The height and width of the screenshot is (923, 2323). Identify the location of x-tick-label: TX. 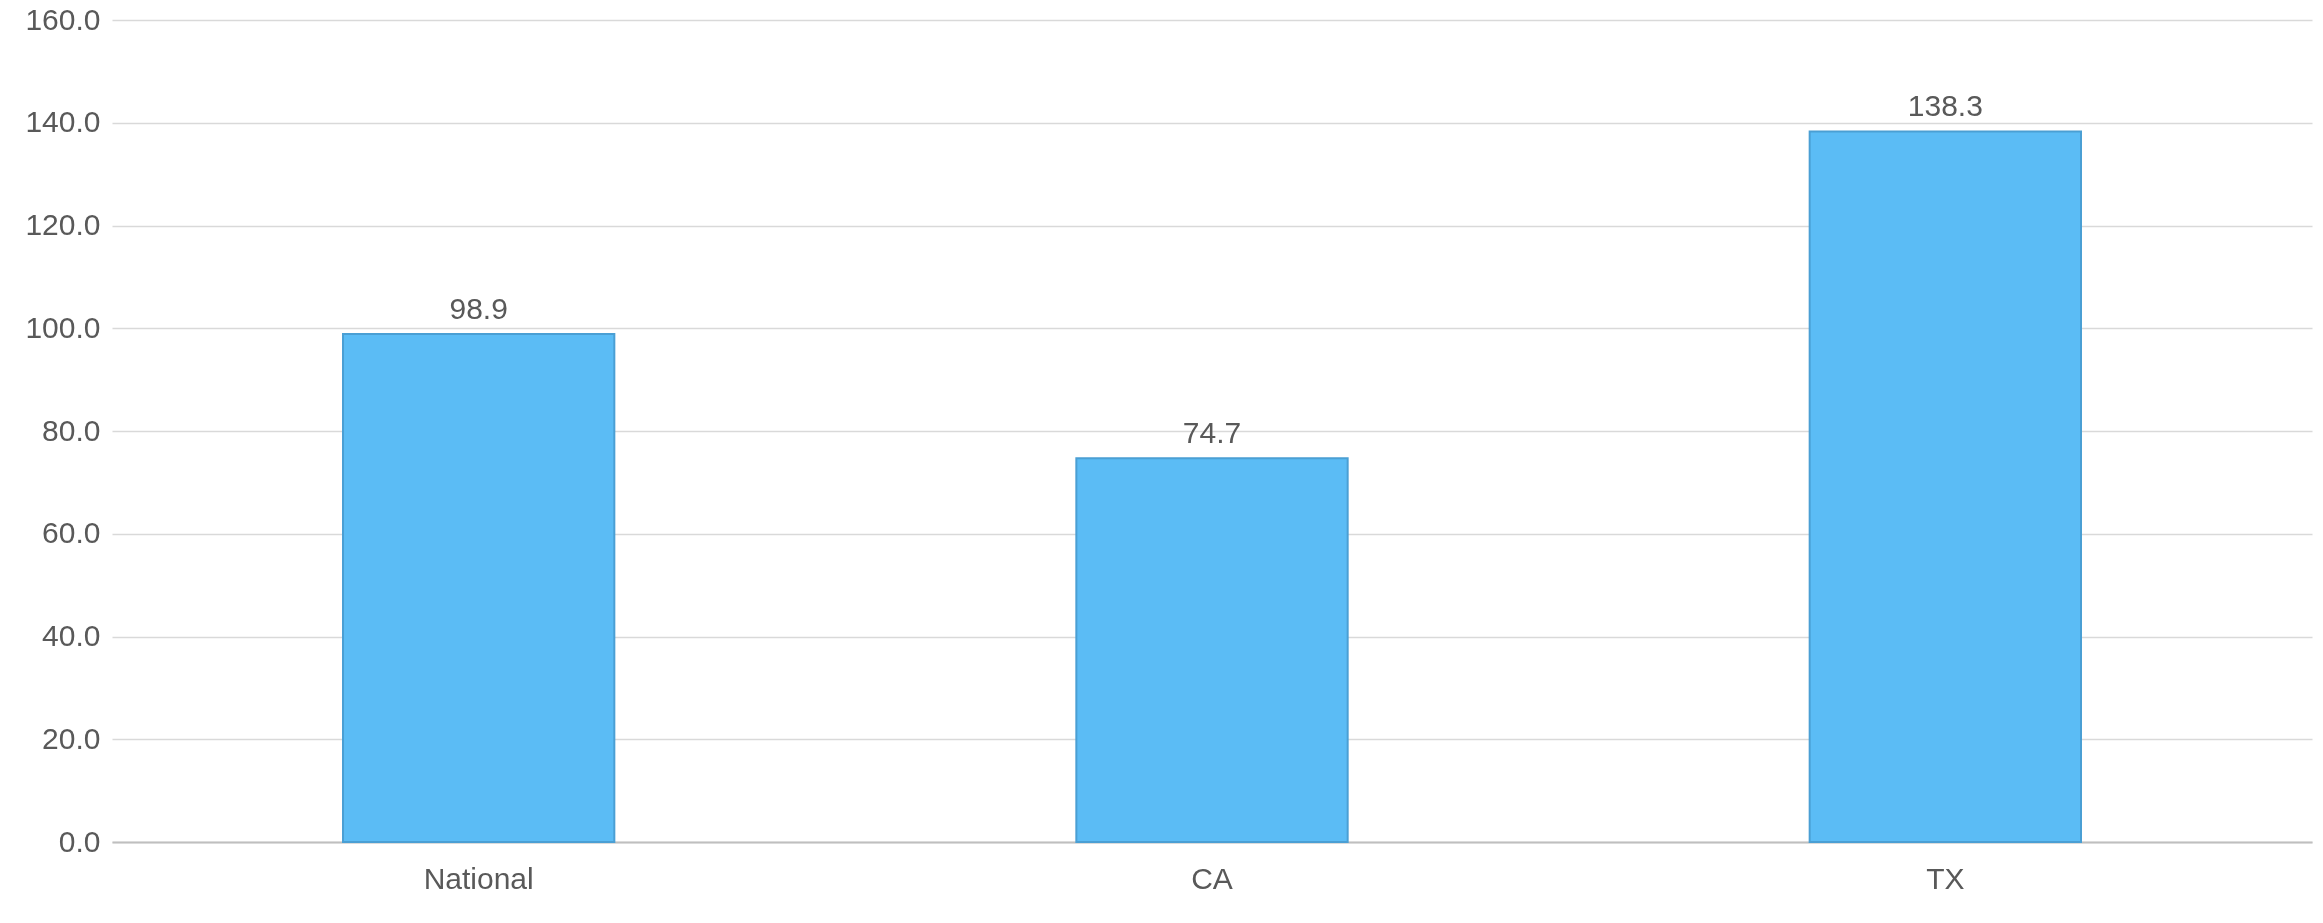
(1945, 878).